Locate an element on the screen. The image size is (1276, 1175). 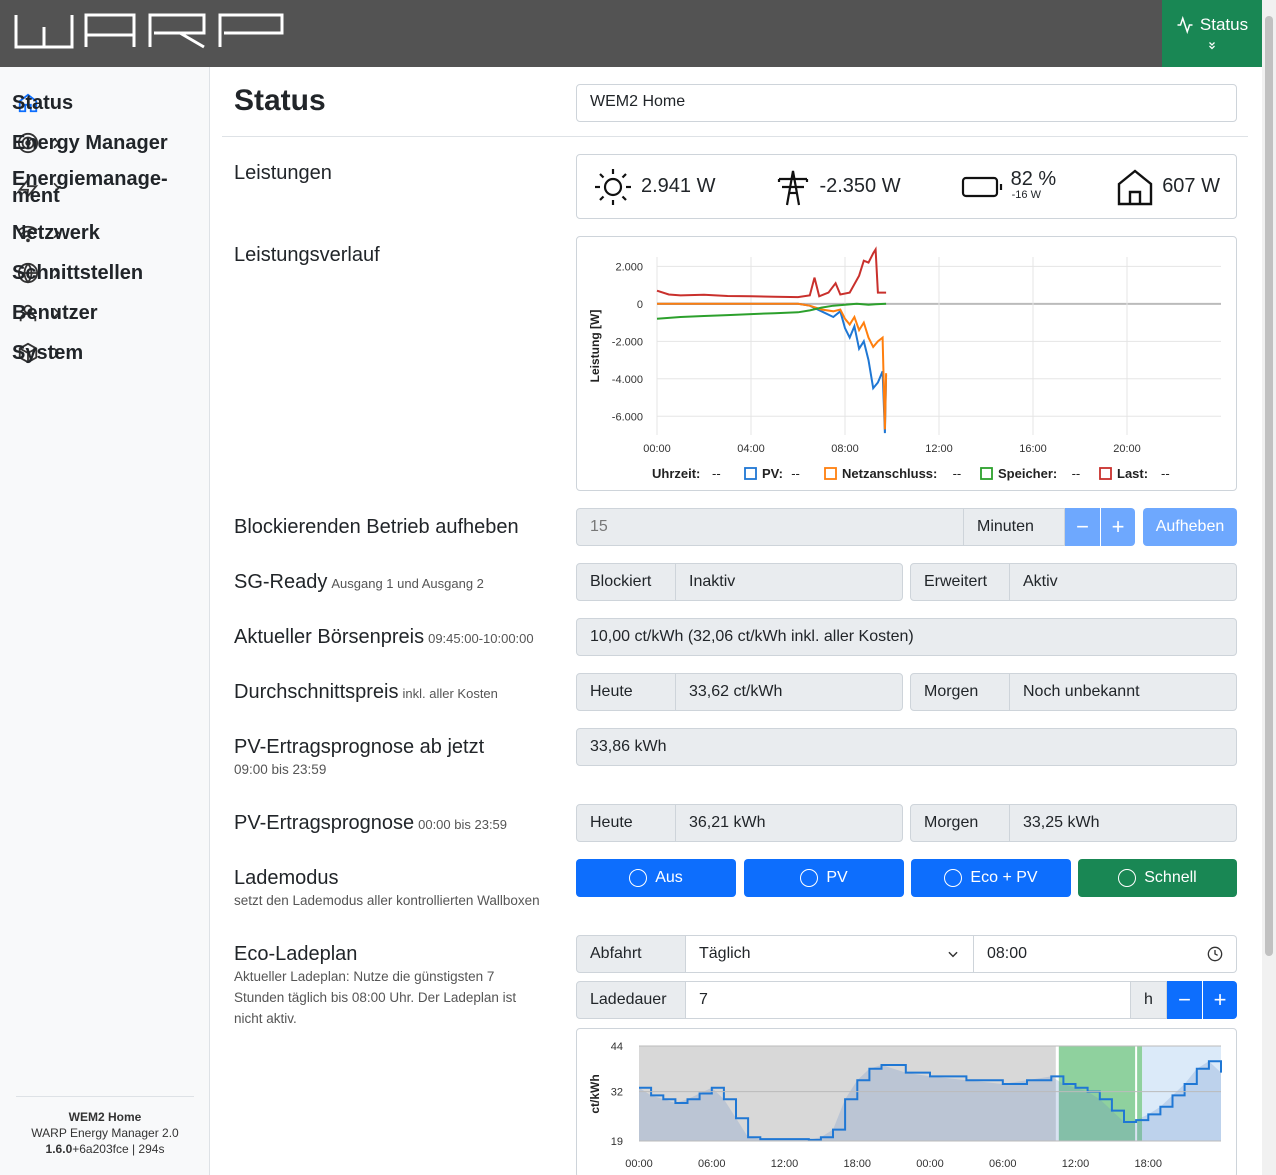
sgready-output-1: Blockiert Inaktiv is located at coordinates (739, 582).